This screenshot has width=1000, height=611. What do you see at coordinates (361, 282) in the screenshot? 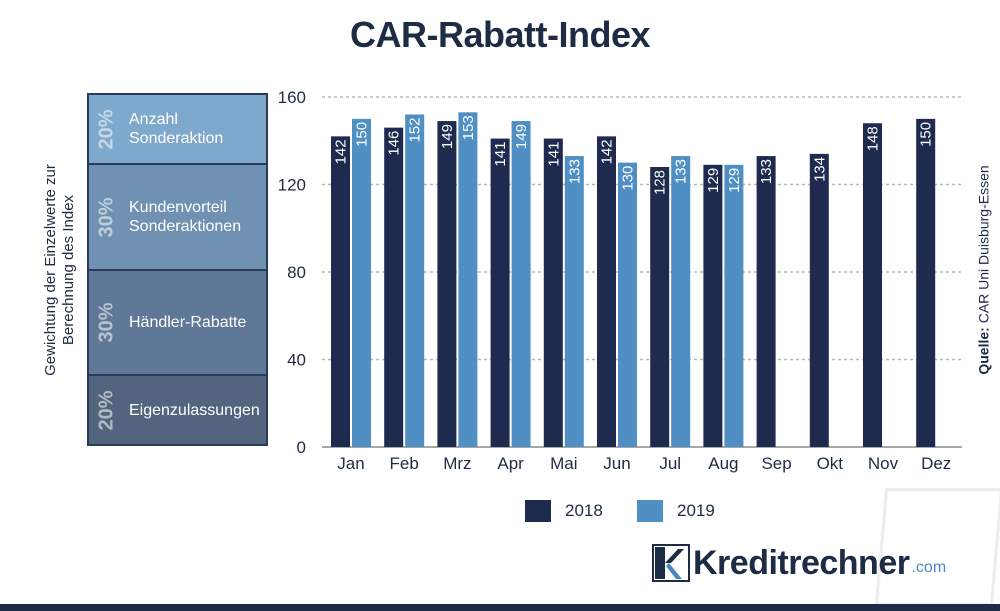
I see `bar-2019-Jan` at bounding box center [361, 282].